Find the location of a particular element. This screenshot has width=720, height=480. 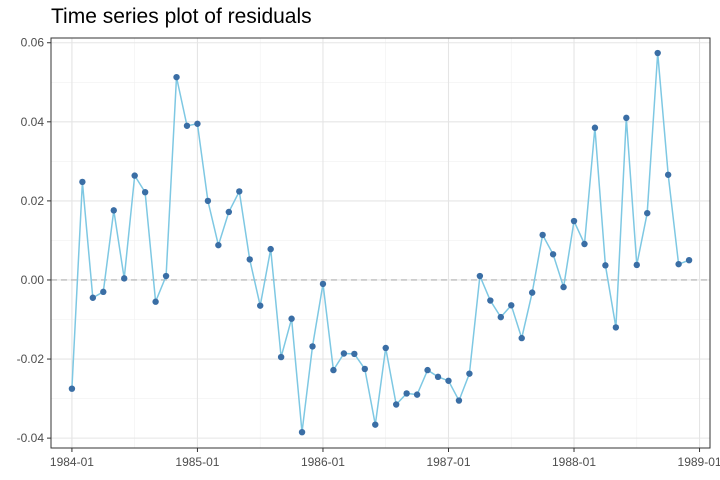

x-tick-label: 1984-01 is located at coordinates (72, 462).